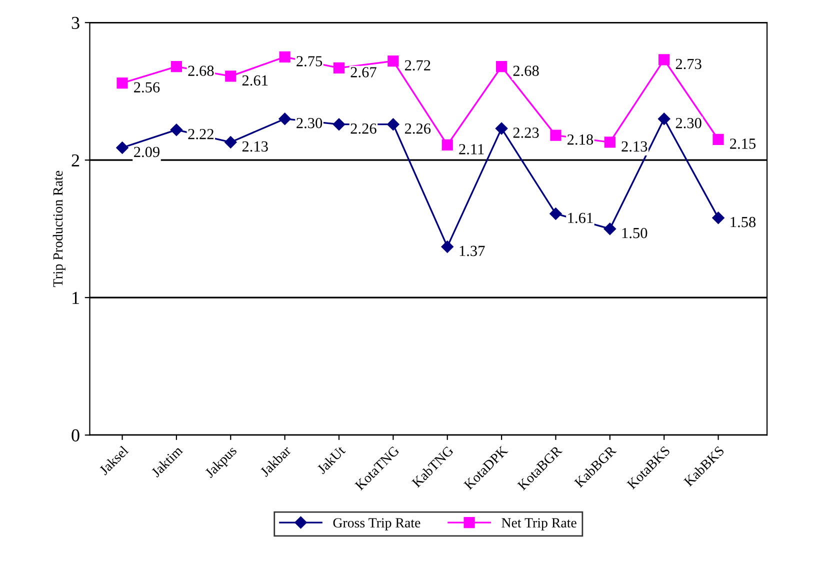 This screenshot has height=565, width=816. What do you see at coordinates (472, 251) in the screenshot?
I see `data-label: 1.37` at bounding box center [472, 251].